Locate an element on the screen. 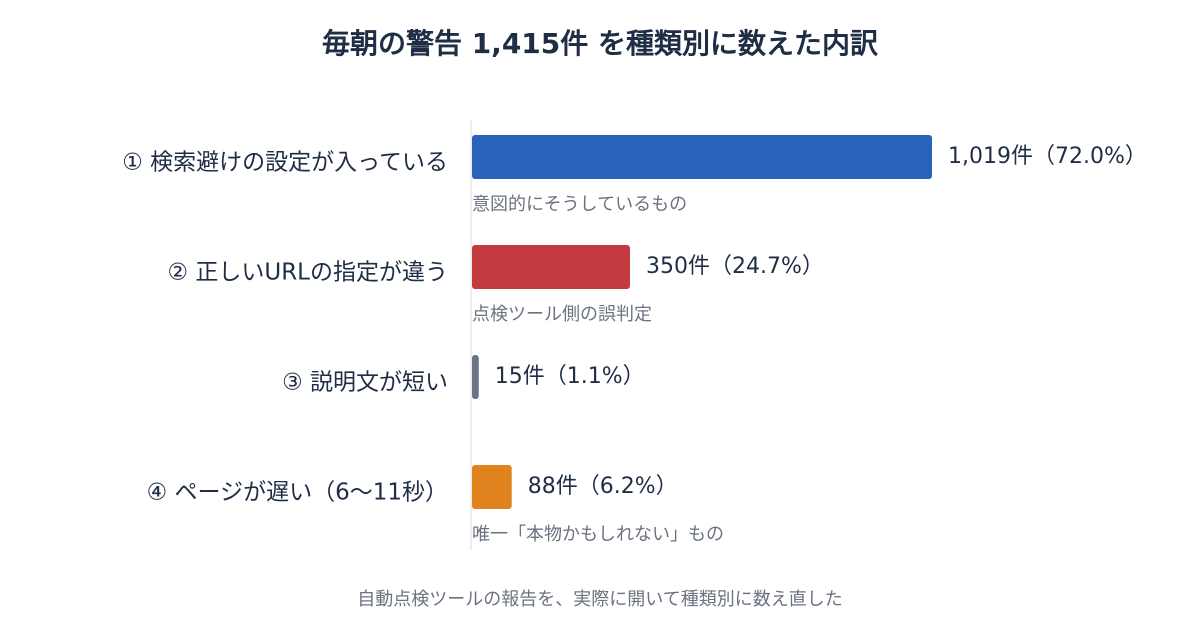  category-label: ① 検索避けの設定が入っている is located at coordinates (285, 163).